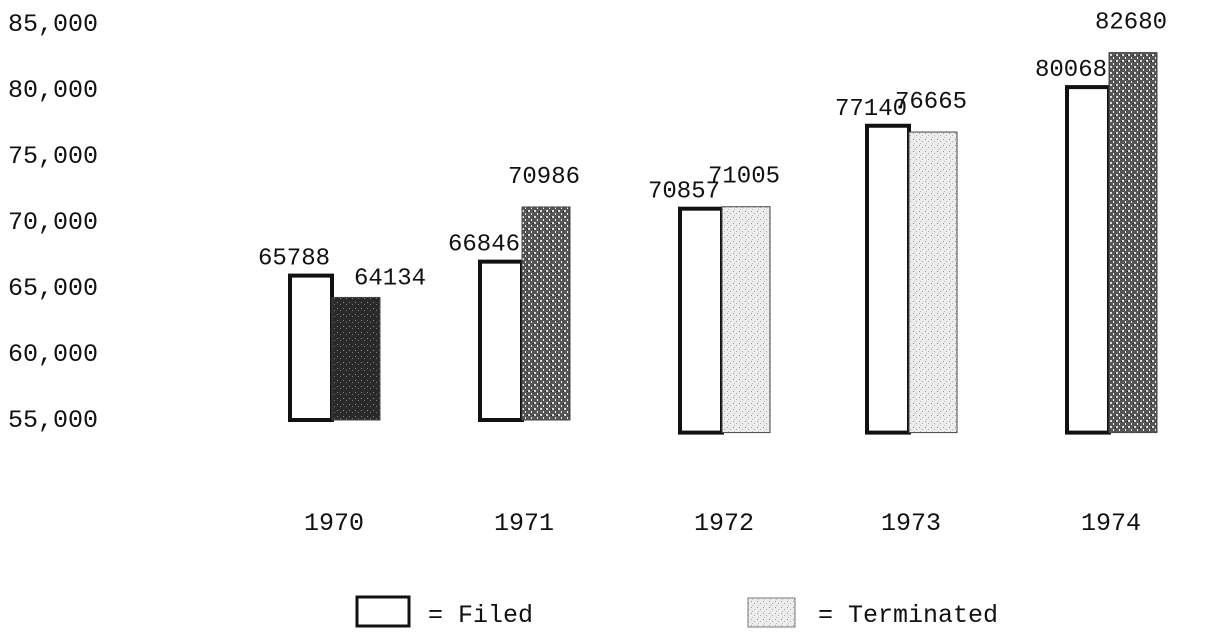 This screenshot has height=637, width=1225. Describe the element at coordinates (53, 288) in the screenshot. I see `y-tick-label: 65,000` at that location.